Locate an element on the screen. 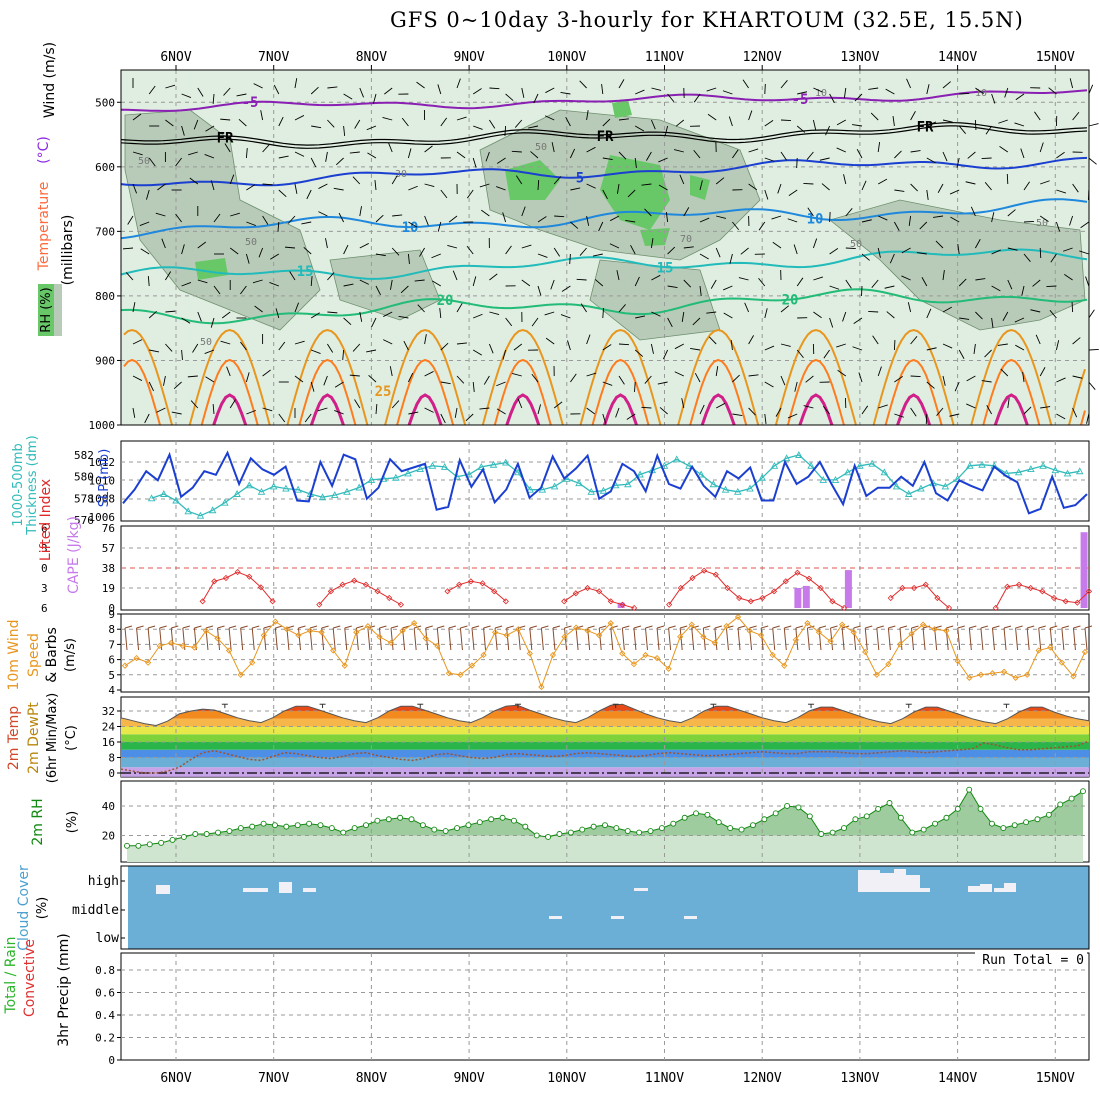  rh-contour-label: 30 is located at coordinates (401, 174).